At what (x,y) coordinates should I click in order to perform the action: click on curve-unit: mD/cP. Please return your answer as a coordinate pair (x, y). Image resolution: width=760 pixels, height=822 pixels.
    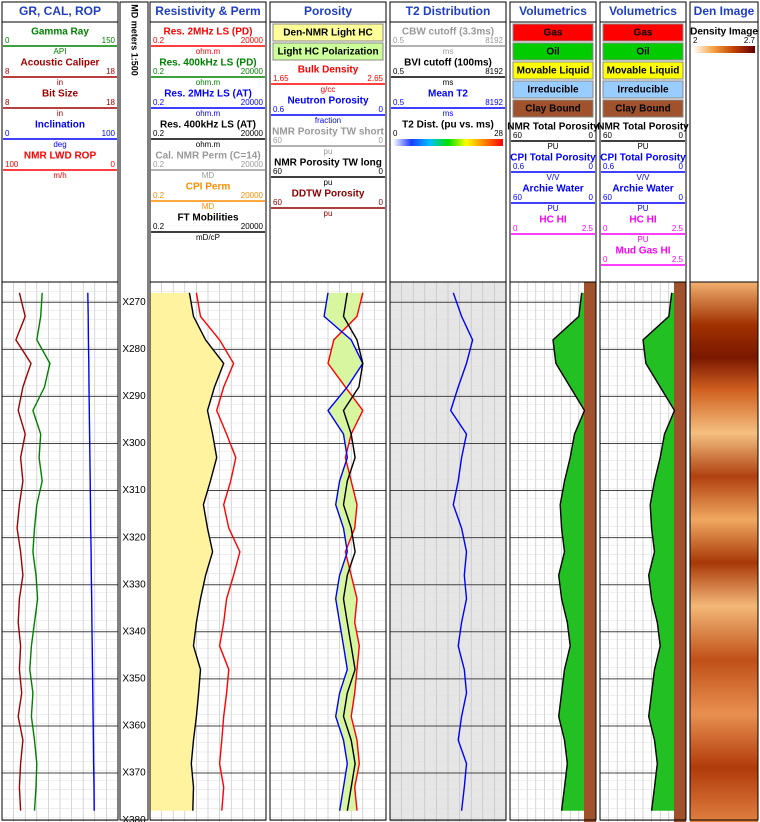
    Looking at the image, I should click on (208, 237).